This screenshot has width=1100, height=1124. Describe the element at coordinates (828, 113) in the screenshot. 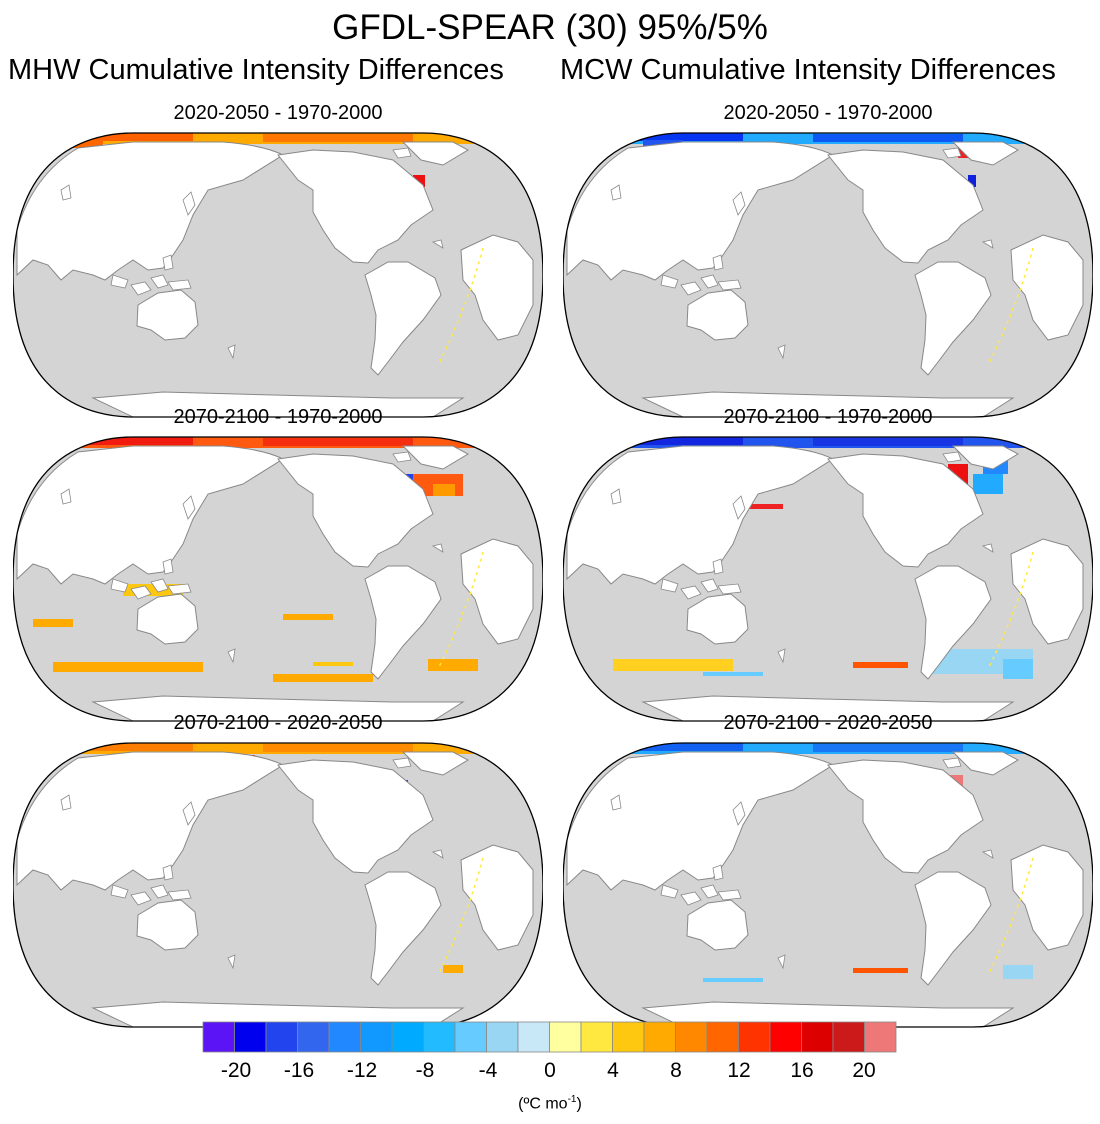

I see `panel-title: 2020-2050 - 1970-2000` at that location.